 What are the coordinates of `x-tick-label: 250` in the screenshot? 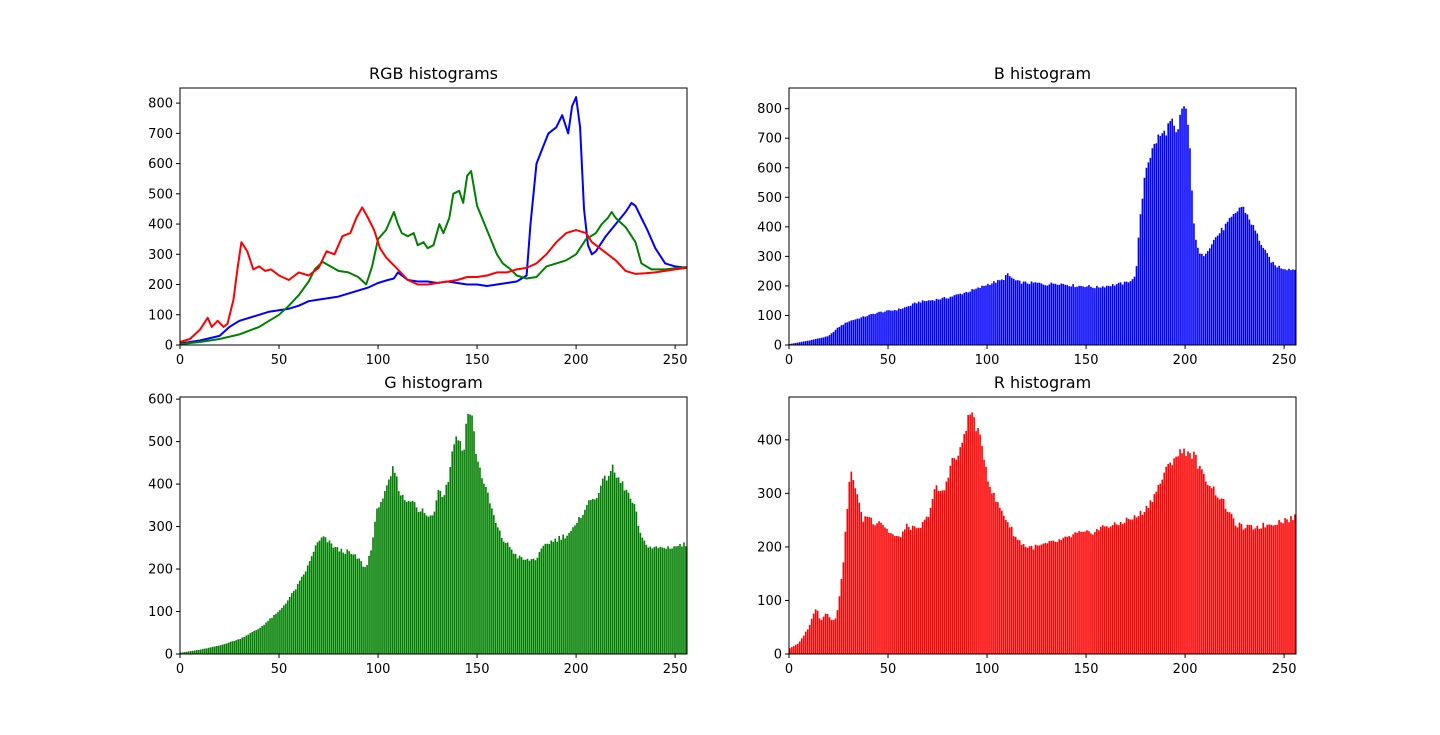 It's located at (675, 360).